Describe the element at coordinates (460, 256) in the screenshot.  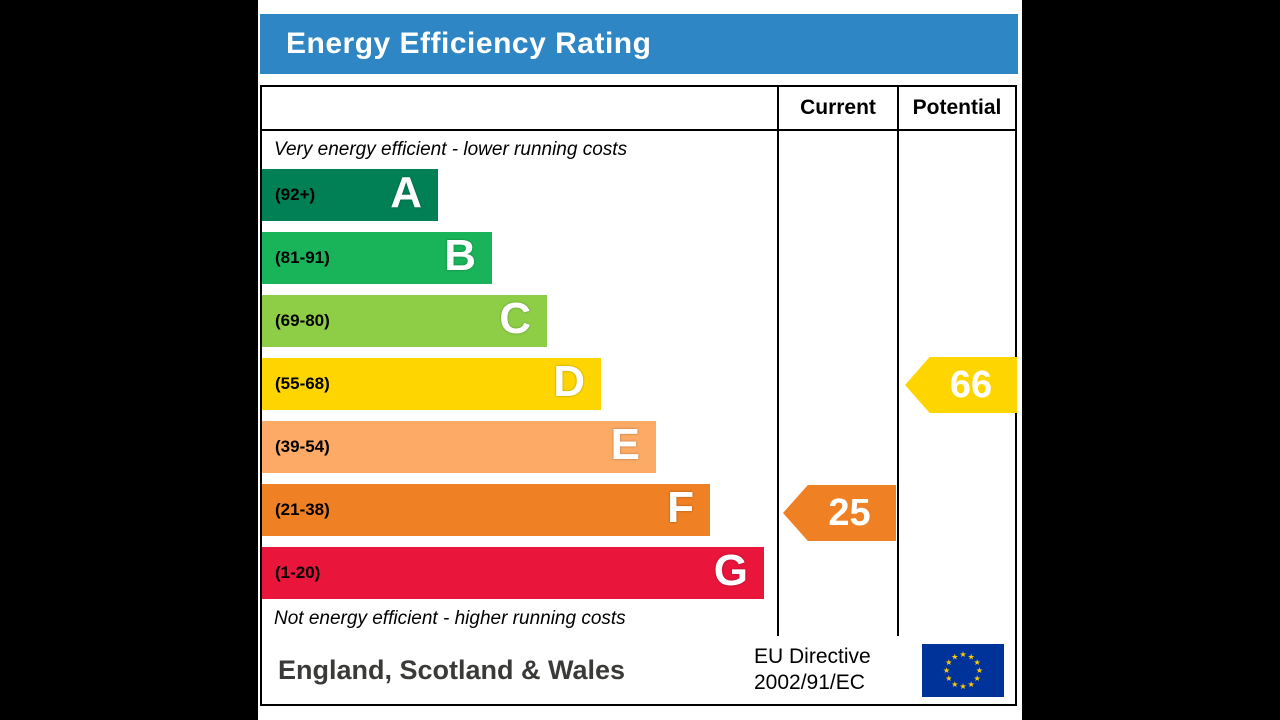
I see `band-b-letter: B` at that location.